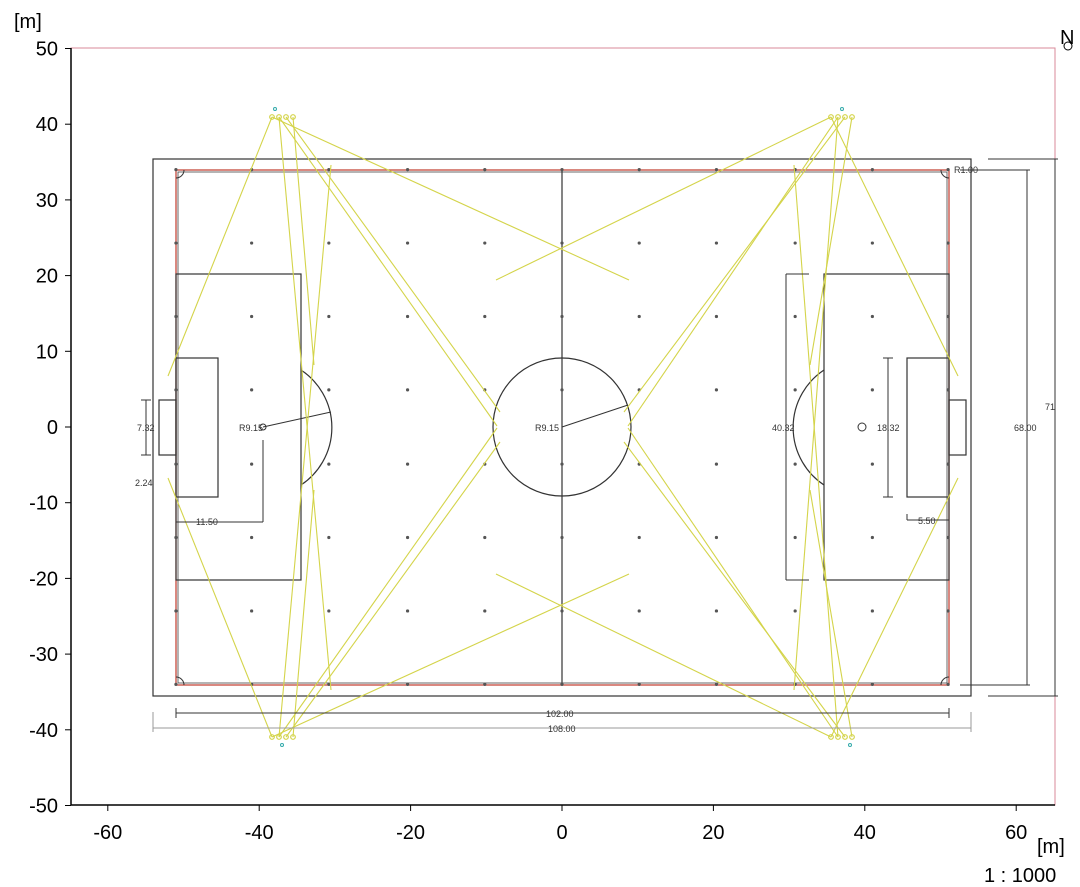 The image size is (1080, 887). What do you see at coordinates (888, 428) in the screenshot?
I see `dim-goal-area-width: 18.32` at bounding box center [888, 428].